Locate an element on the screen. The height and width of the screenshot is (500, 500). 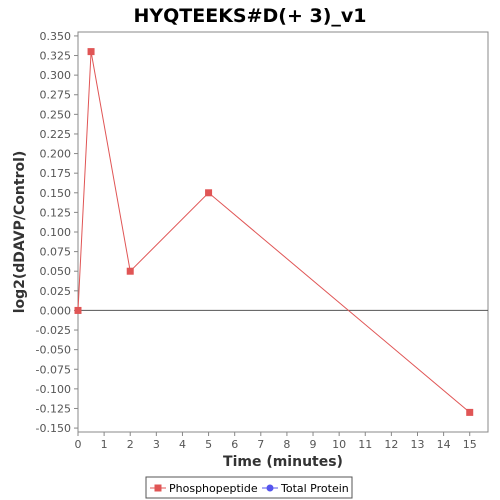
y-tick-label: -0.150 is located at coordinates (53, 428).